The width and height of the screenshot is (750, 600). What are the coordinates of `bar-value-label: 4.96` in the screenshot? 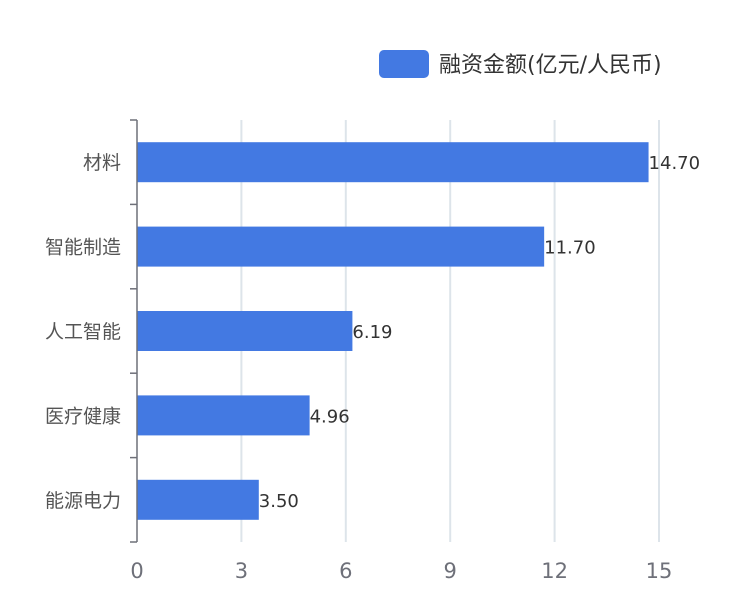 It's located at (330, 416).